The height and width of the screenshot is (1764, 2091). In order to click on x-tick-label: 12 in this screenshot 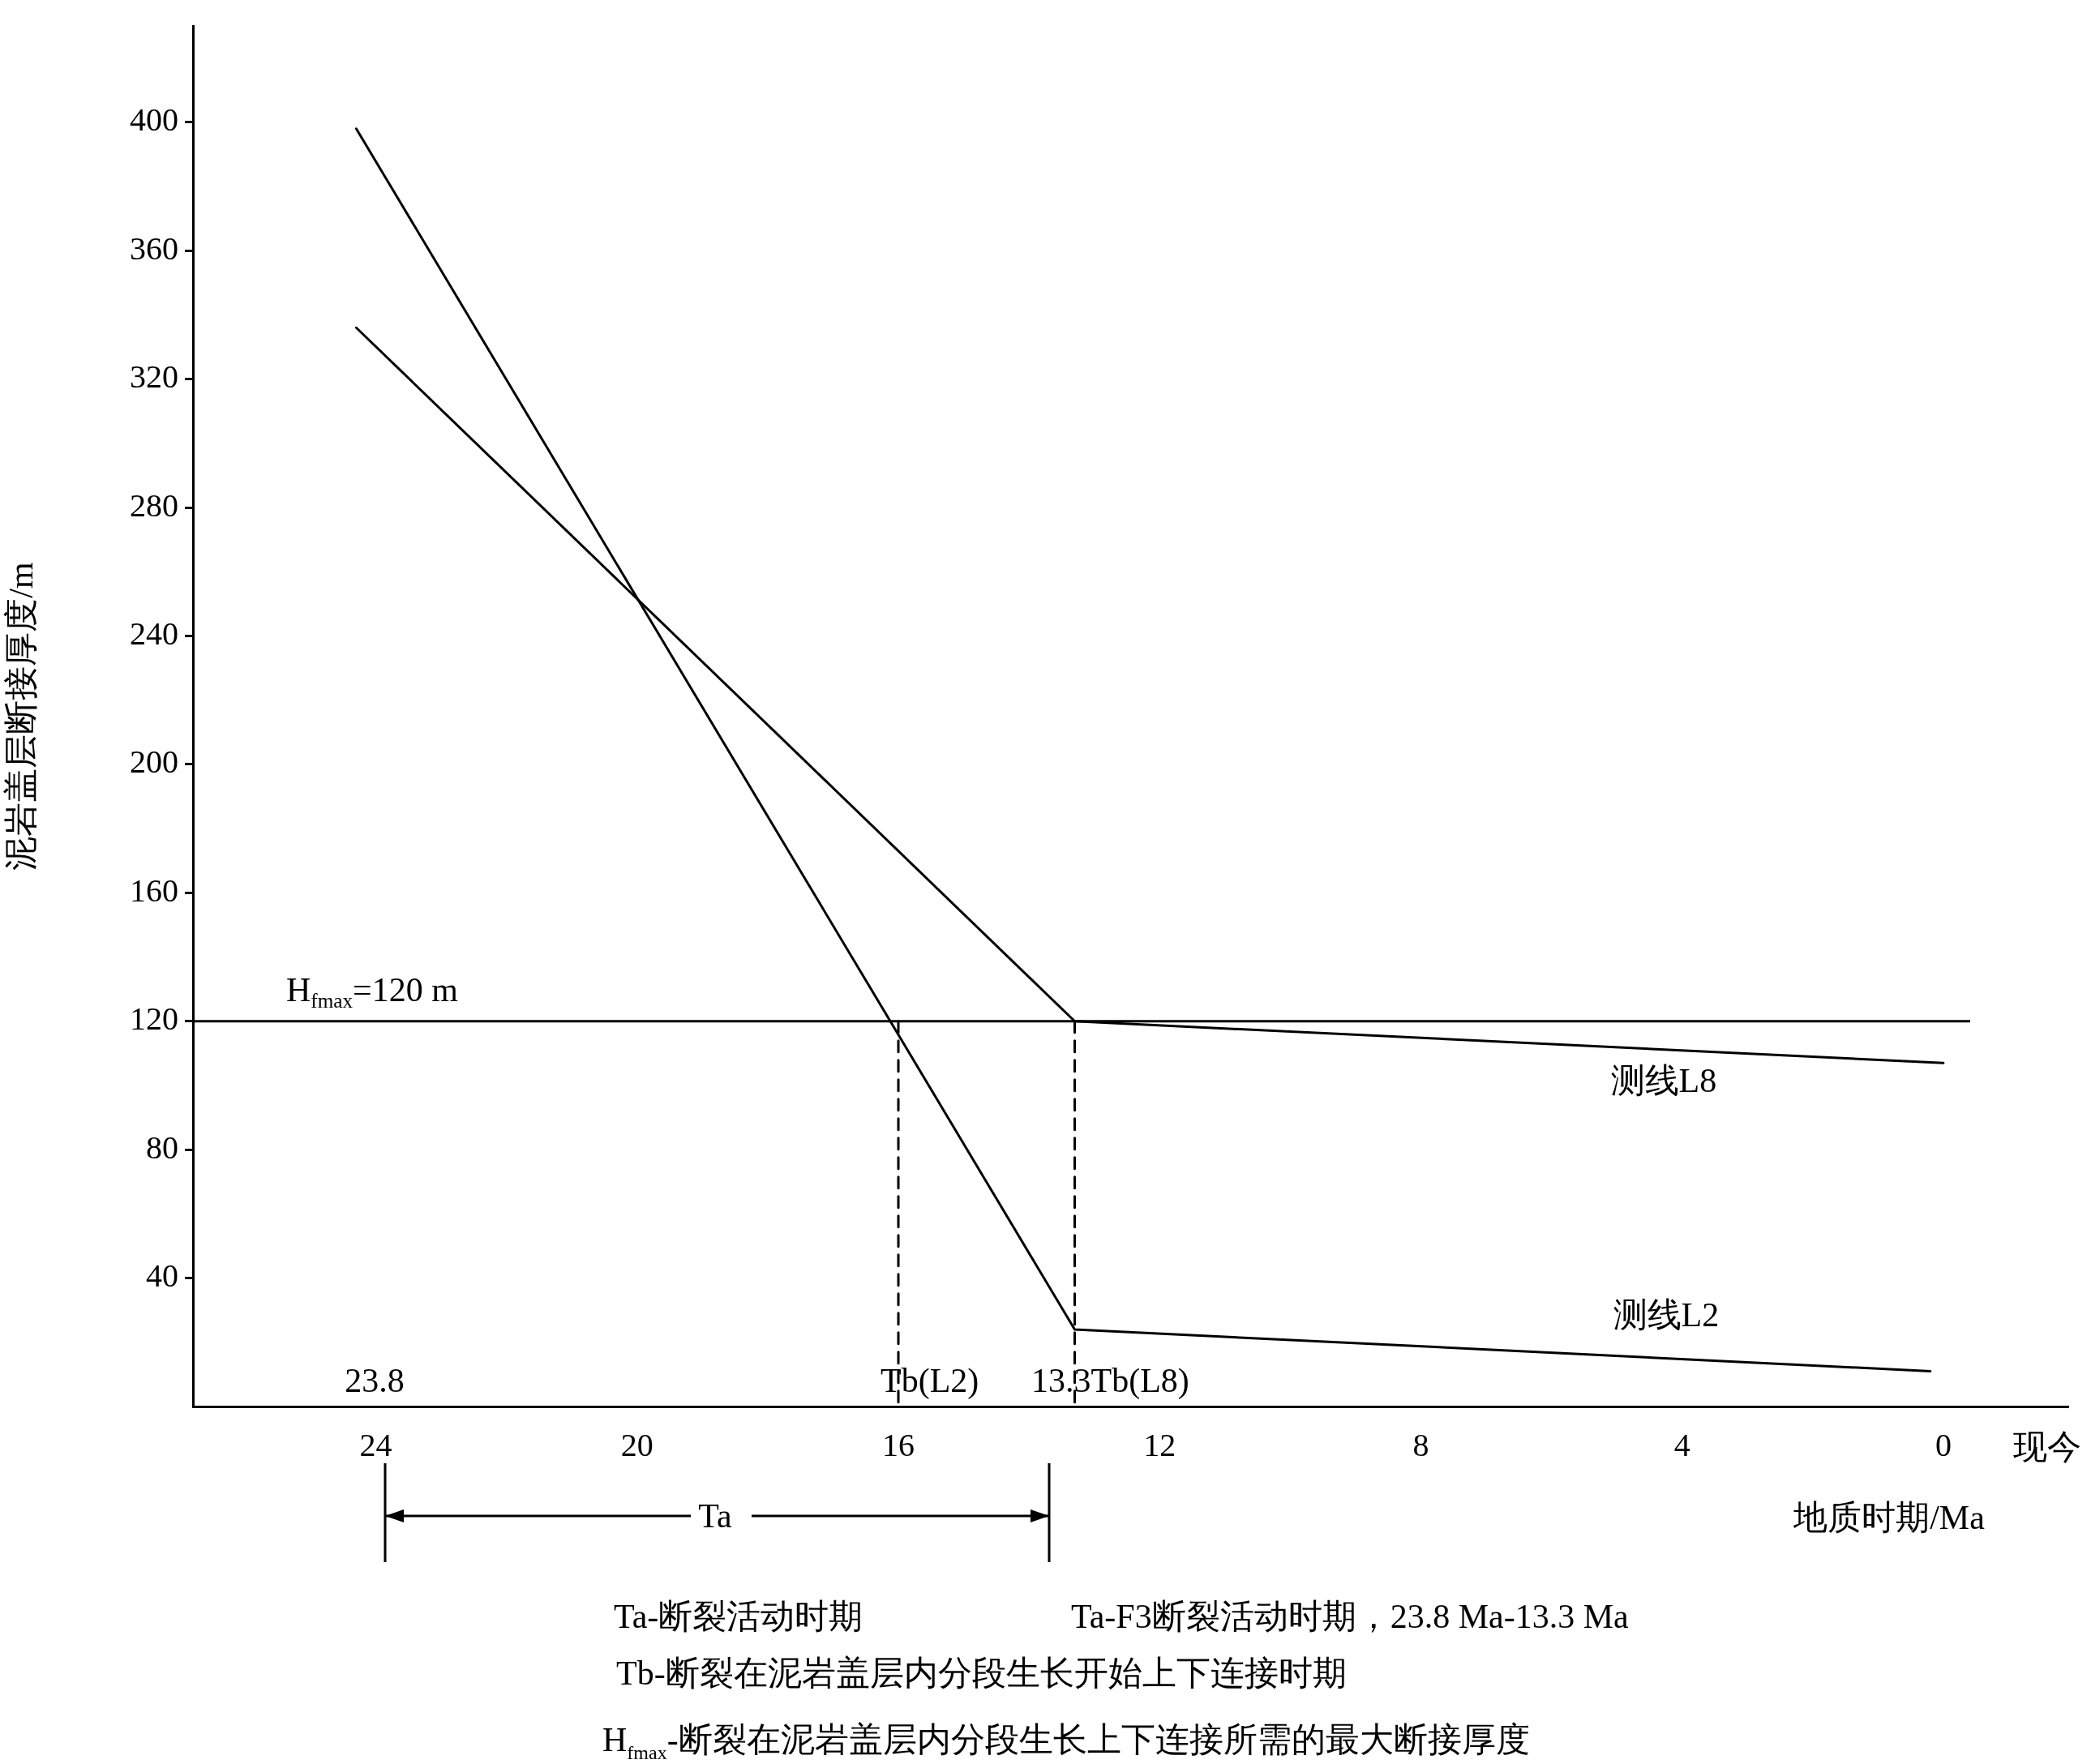, I will do `click(1159, 1444)`.